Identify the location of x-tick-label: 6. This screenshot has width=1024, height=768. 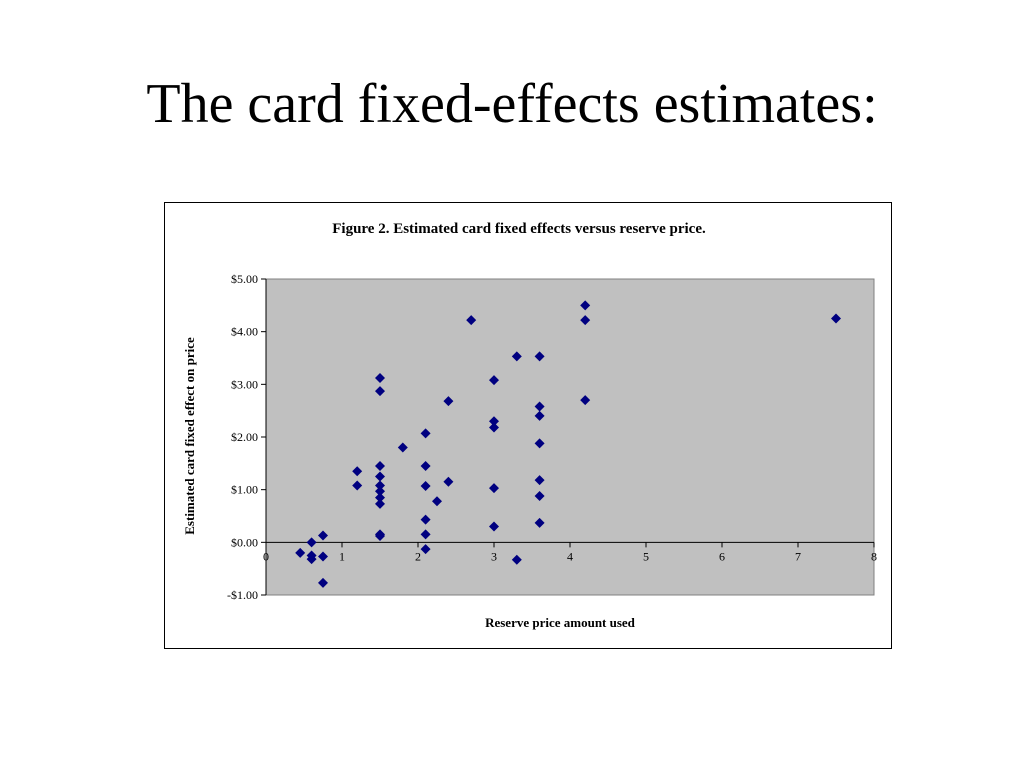
(722, 556).